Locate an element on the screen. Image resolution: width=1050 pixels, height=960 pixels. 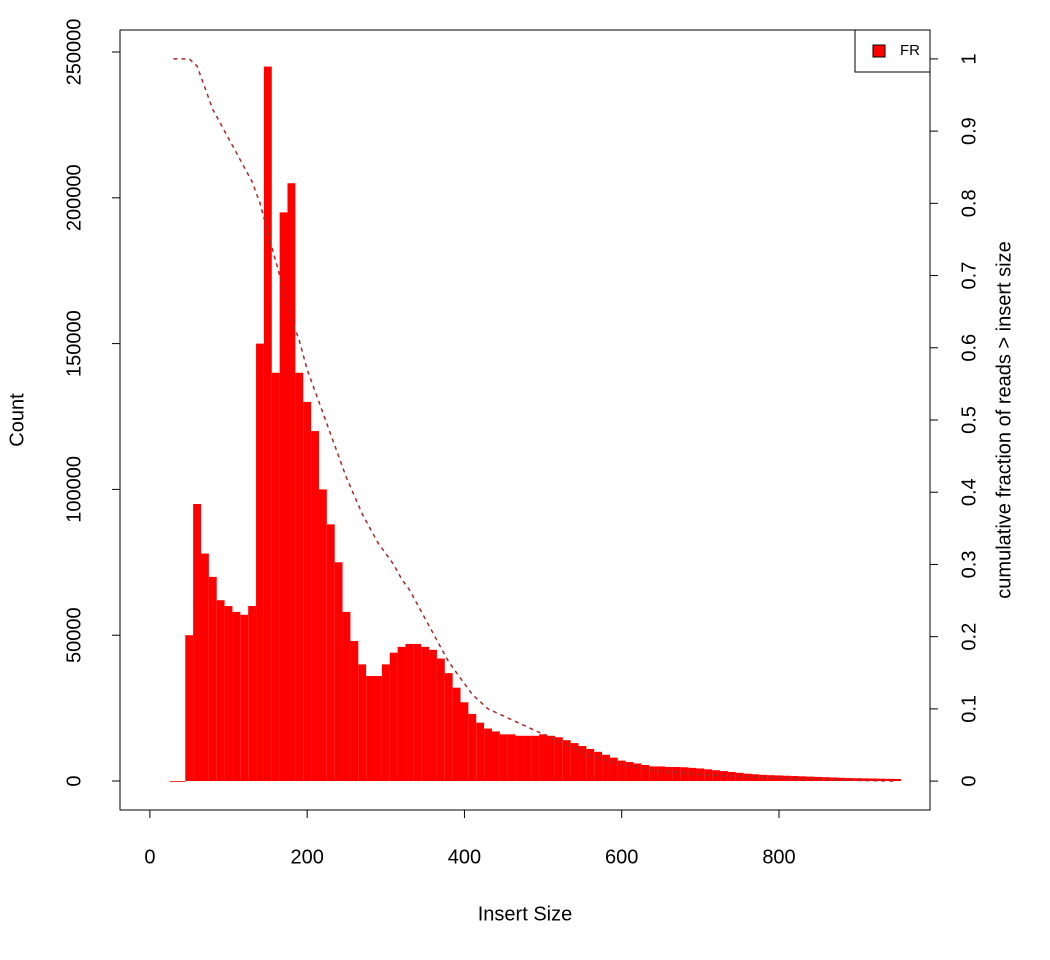
y2-tick-label: 1 is located at coordinates (969, 58).